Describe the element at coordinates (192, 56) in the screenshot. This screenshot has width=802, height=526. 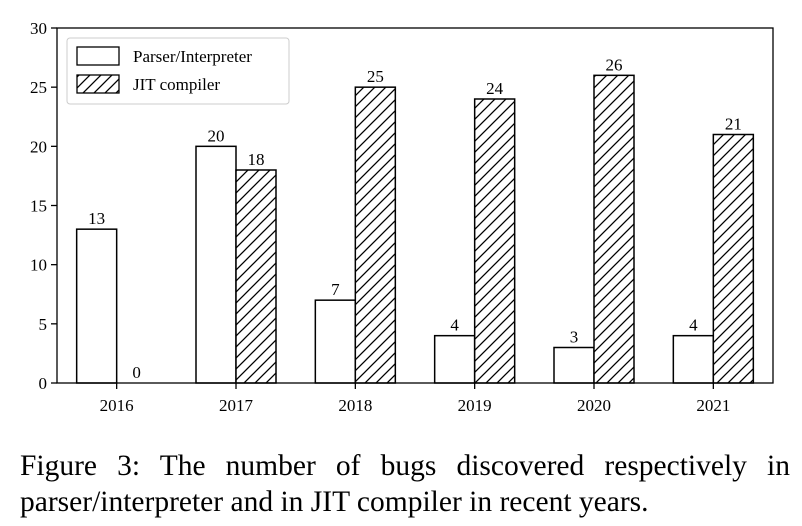
I see `legend-label-parser-interpreter: Parser/Interpreter` at that location.